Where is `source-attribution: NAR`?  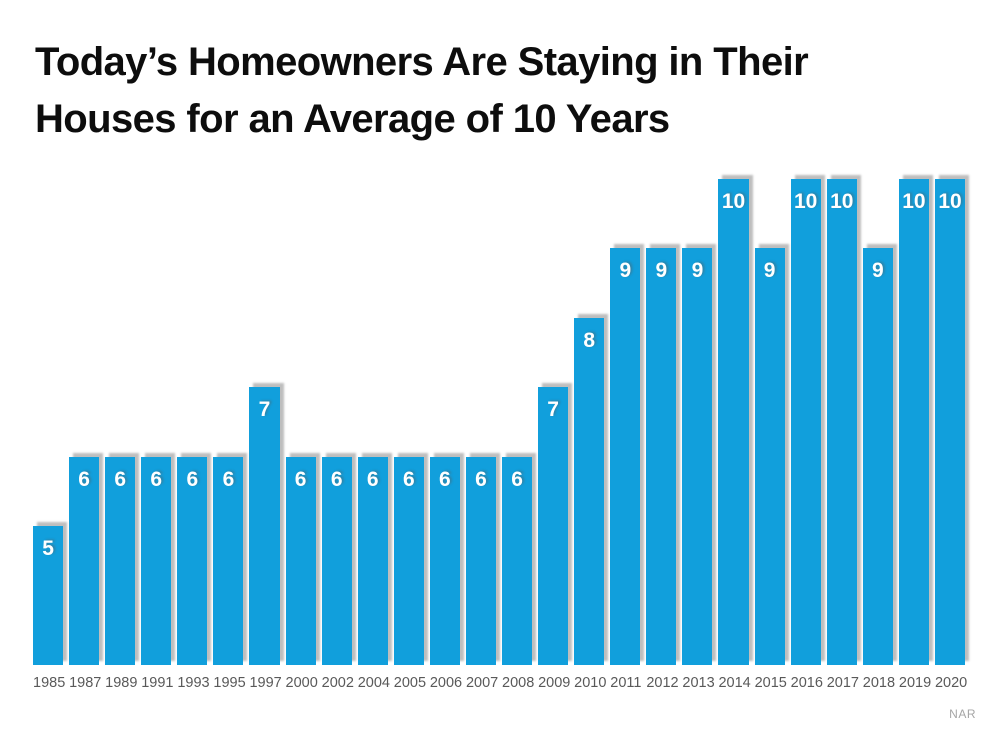
source-attribution: NAR is located at coordinates (962, 714).